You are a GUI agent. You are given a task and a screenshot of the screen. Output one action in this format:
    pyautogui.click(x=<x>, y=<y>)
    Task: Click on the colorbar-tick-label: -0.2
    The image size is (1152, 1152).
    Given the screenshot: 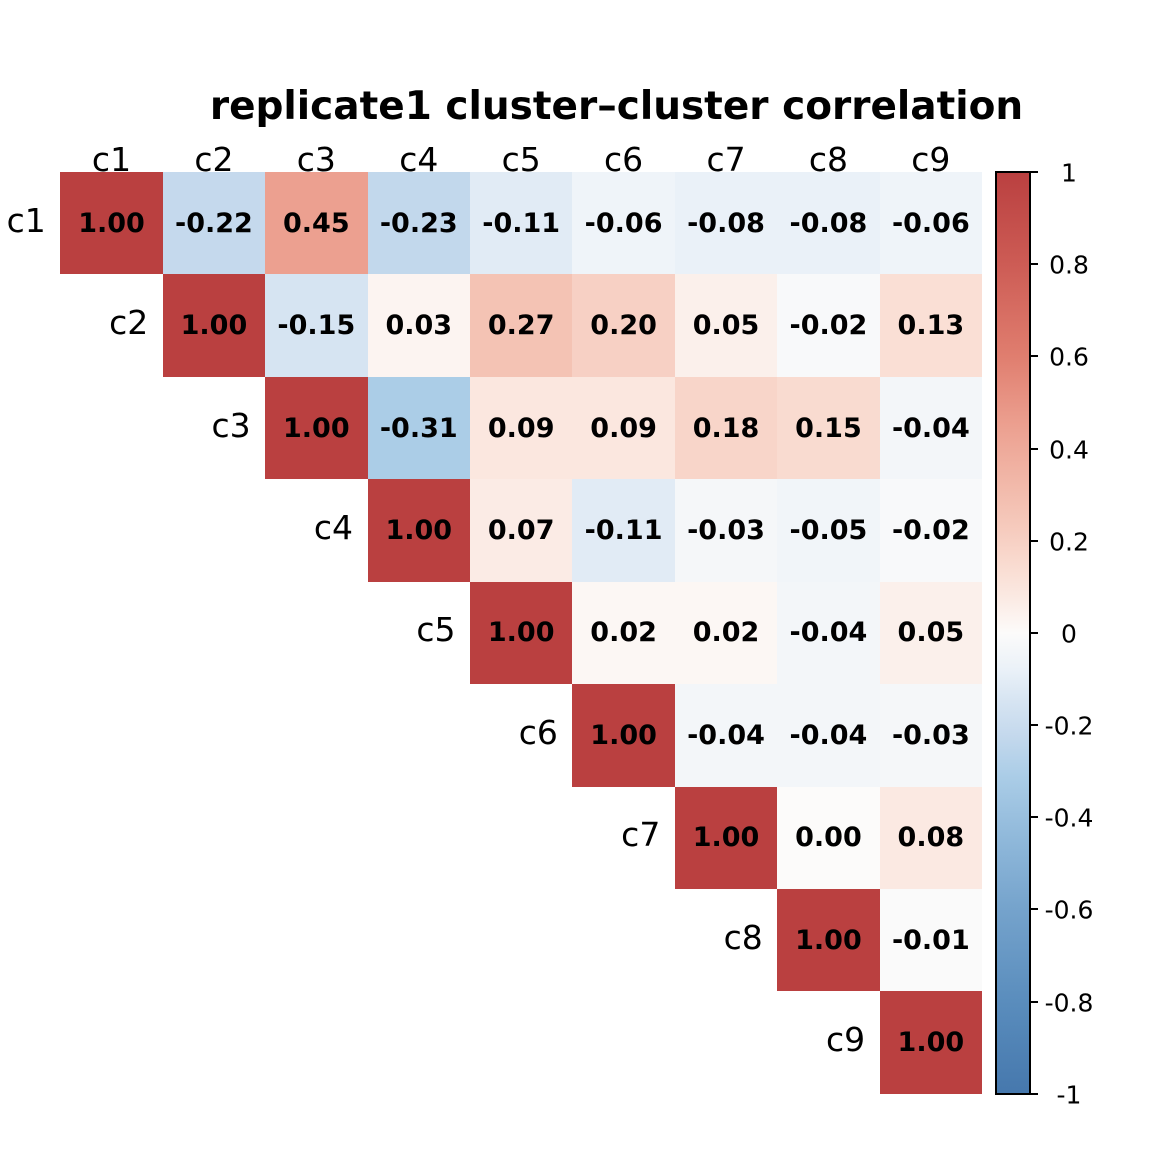 What is the action you would take?
    pyautogui.click(x=1069, y=726)
    